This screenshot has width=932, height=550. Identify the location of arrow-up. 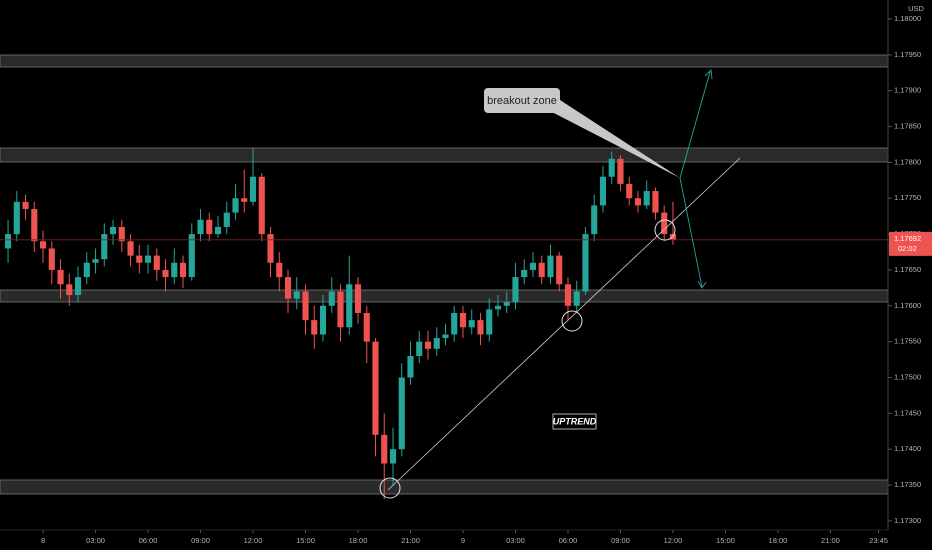
(695, 125).